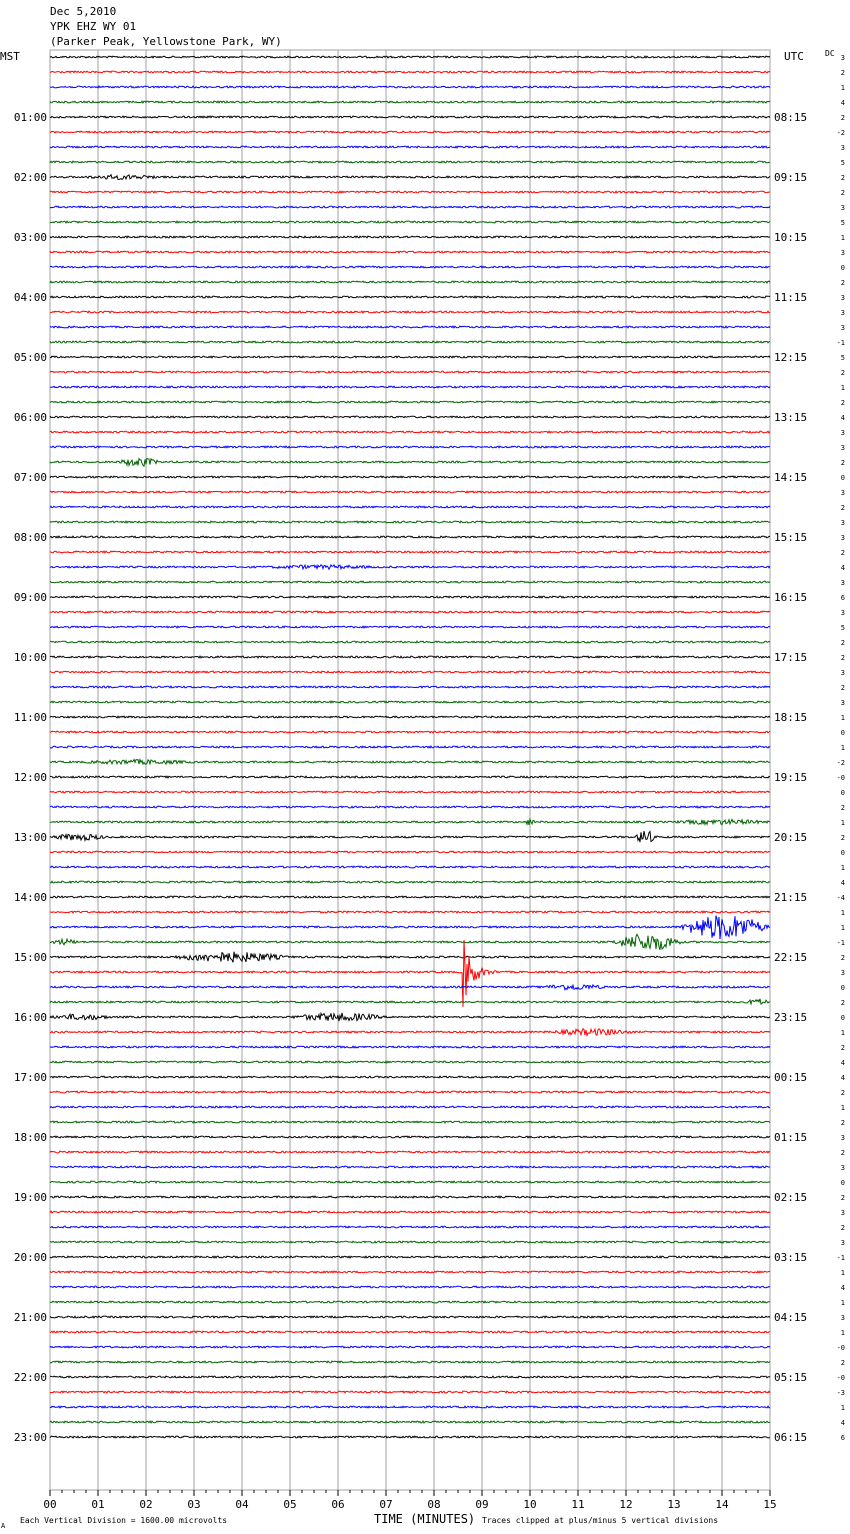  What do you see at coordinates (30, 1437) in the screenshot?
I see `mst-hour-label: 23:00` at bounding box center [30, 1437].